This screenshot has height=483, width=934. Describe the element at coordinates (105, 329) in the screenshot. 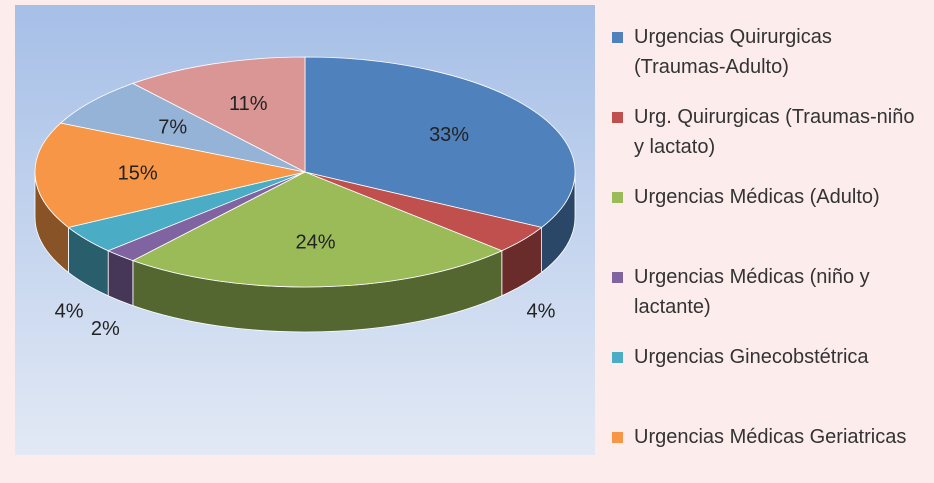

I see `data-label: 2%` at that location.